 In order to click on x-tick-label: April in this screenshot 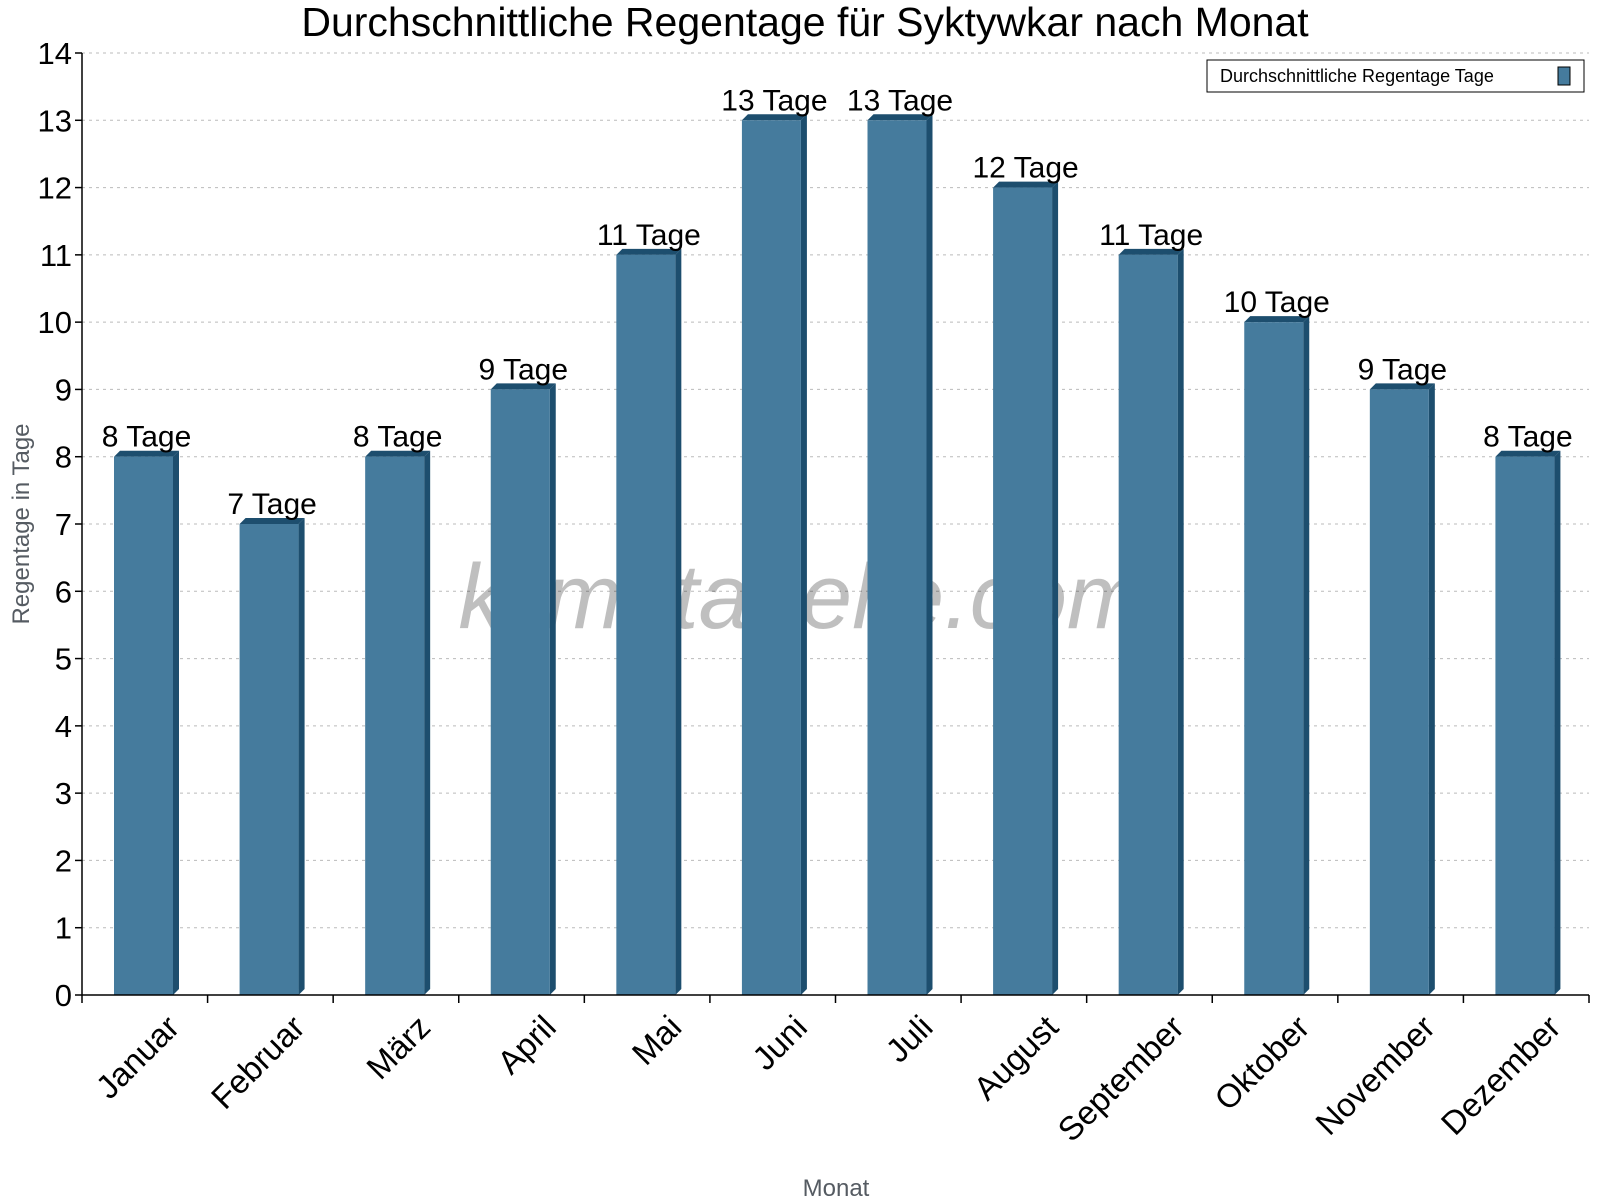, I will do `click(526, 1044)`.